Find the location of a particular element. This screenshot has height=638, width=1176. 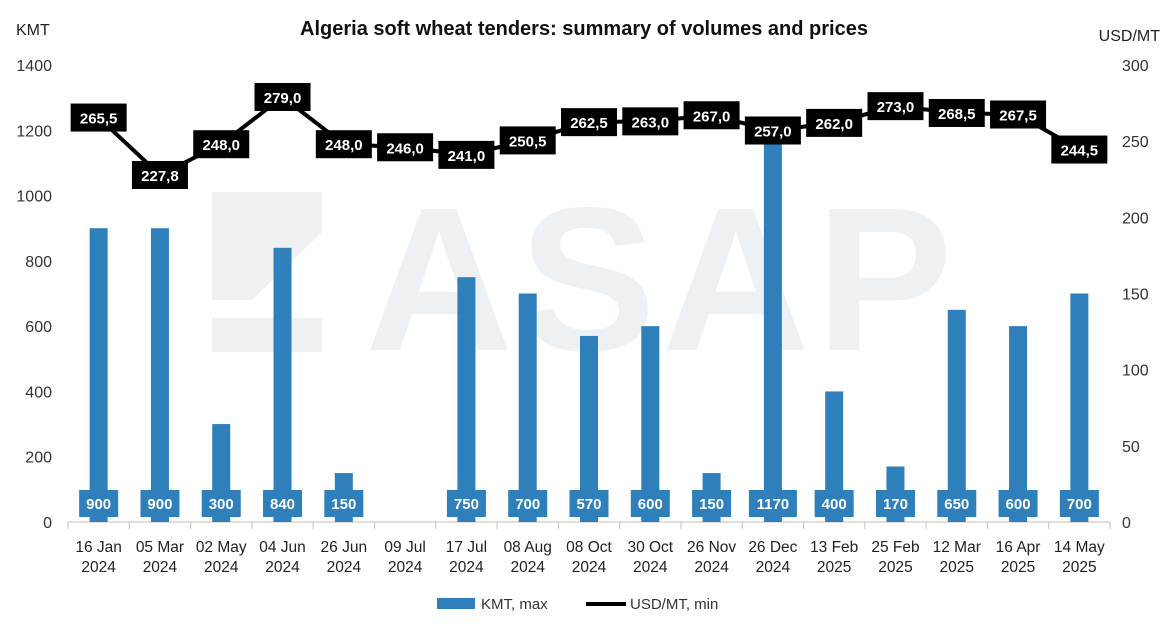

price-data-label: 279,0 is located at coordinates (282, 96).